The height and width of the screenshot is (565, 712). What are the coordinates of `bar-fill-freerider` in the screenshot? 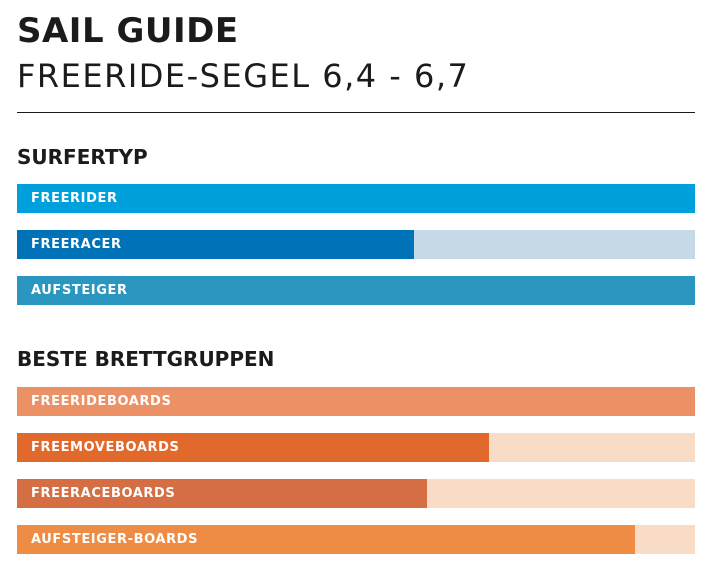 It's located at (356, 198).